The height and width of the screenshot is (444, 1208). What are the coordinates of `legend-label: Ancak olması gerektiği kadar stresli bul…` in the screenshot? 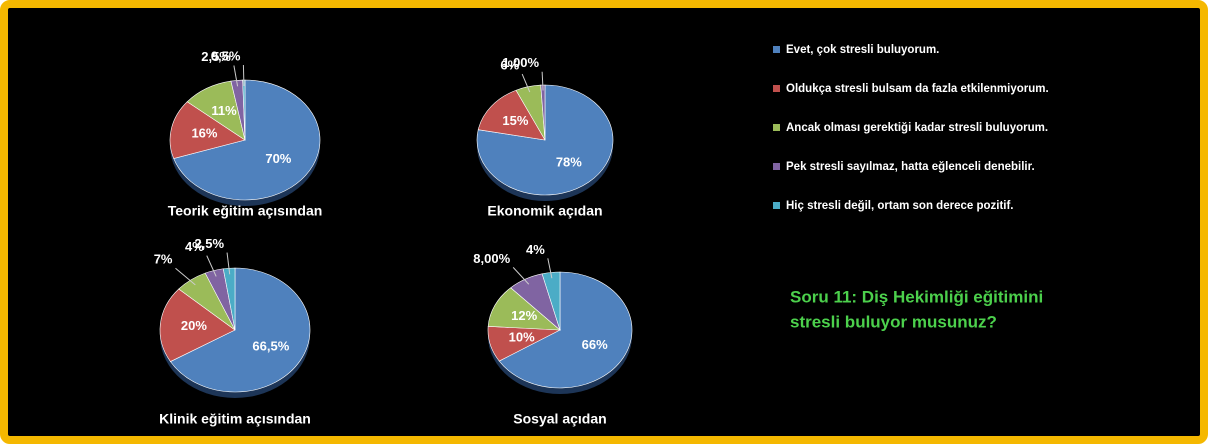 It's located at (917, 128).